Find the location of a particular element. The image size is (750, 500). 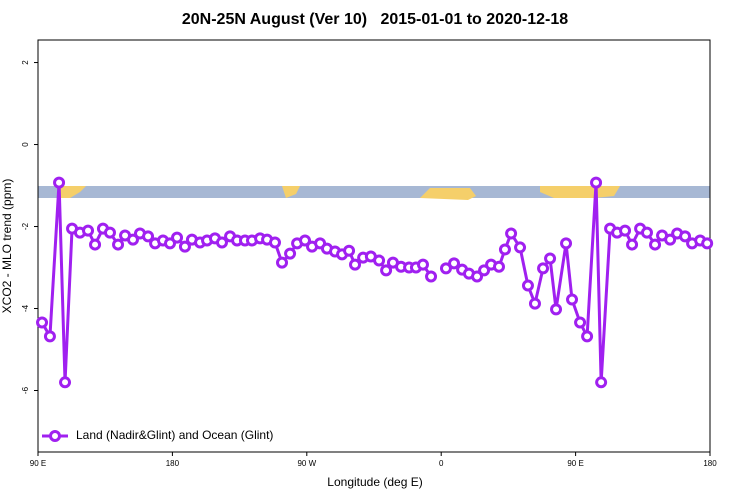

legend-marker is located at coordinates (55, 436).